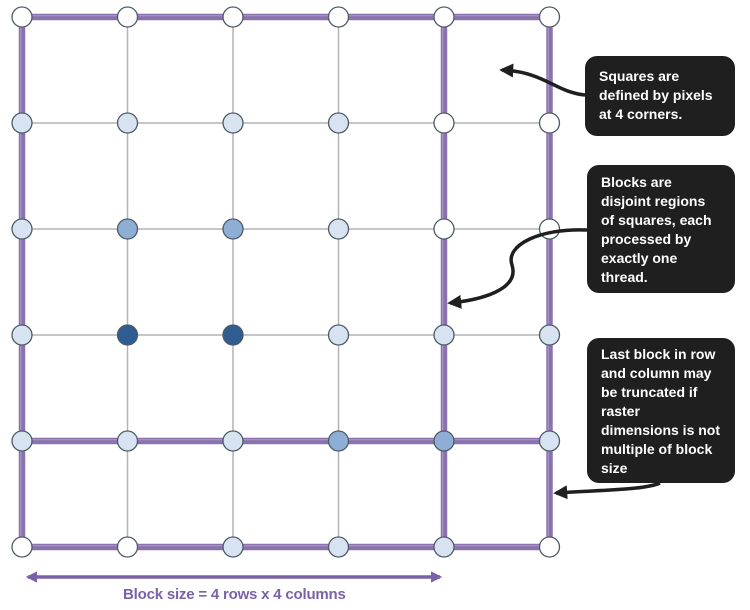 The width and height of the screenshot is (750, 610). Describe the element at coordinates (517, 268) in the screenshot. I see `blocks-callout-arrow` at that location.